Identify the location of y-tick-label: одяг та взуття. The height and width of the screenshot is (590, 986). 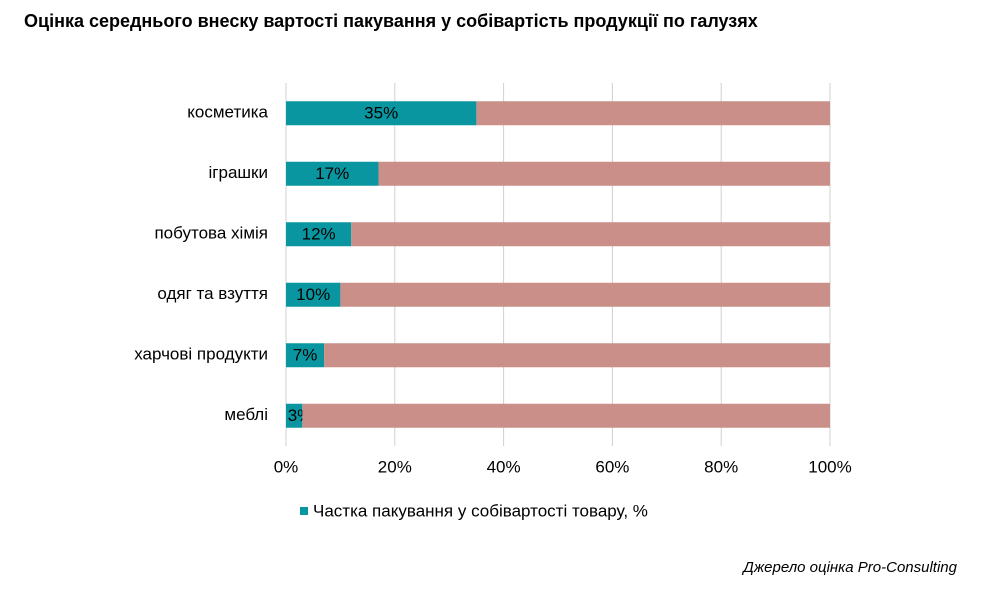
(212, 293).